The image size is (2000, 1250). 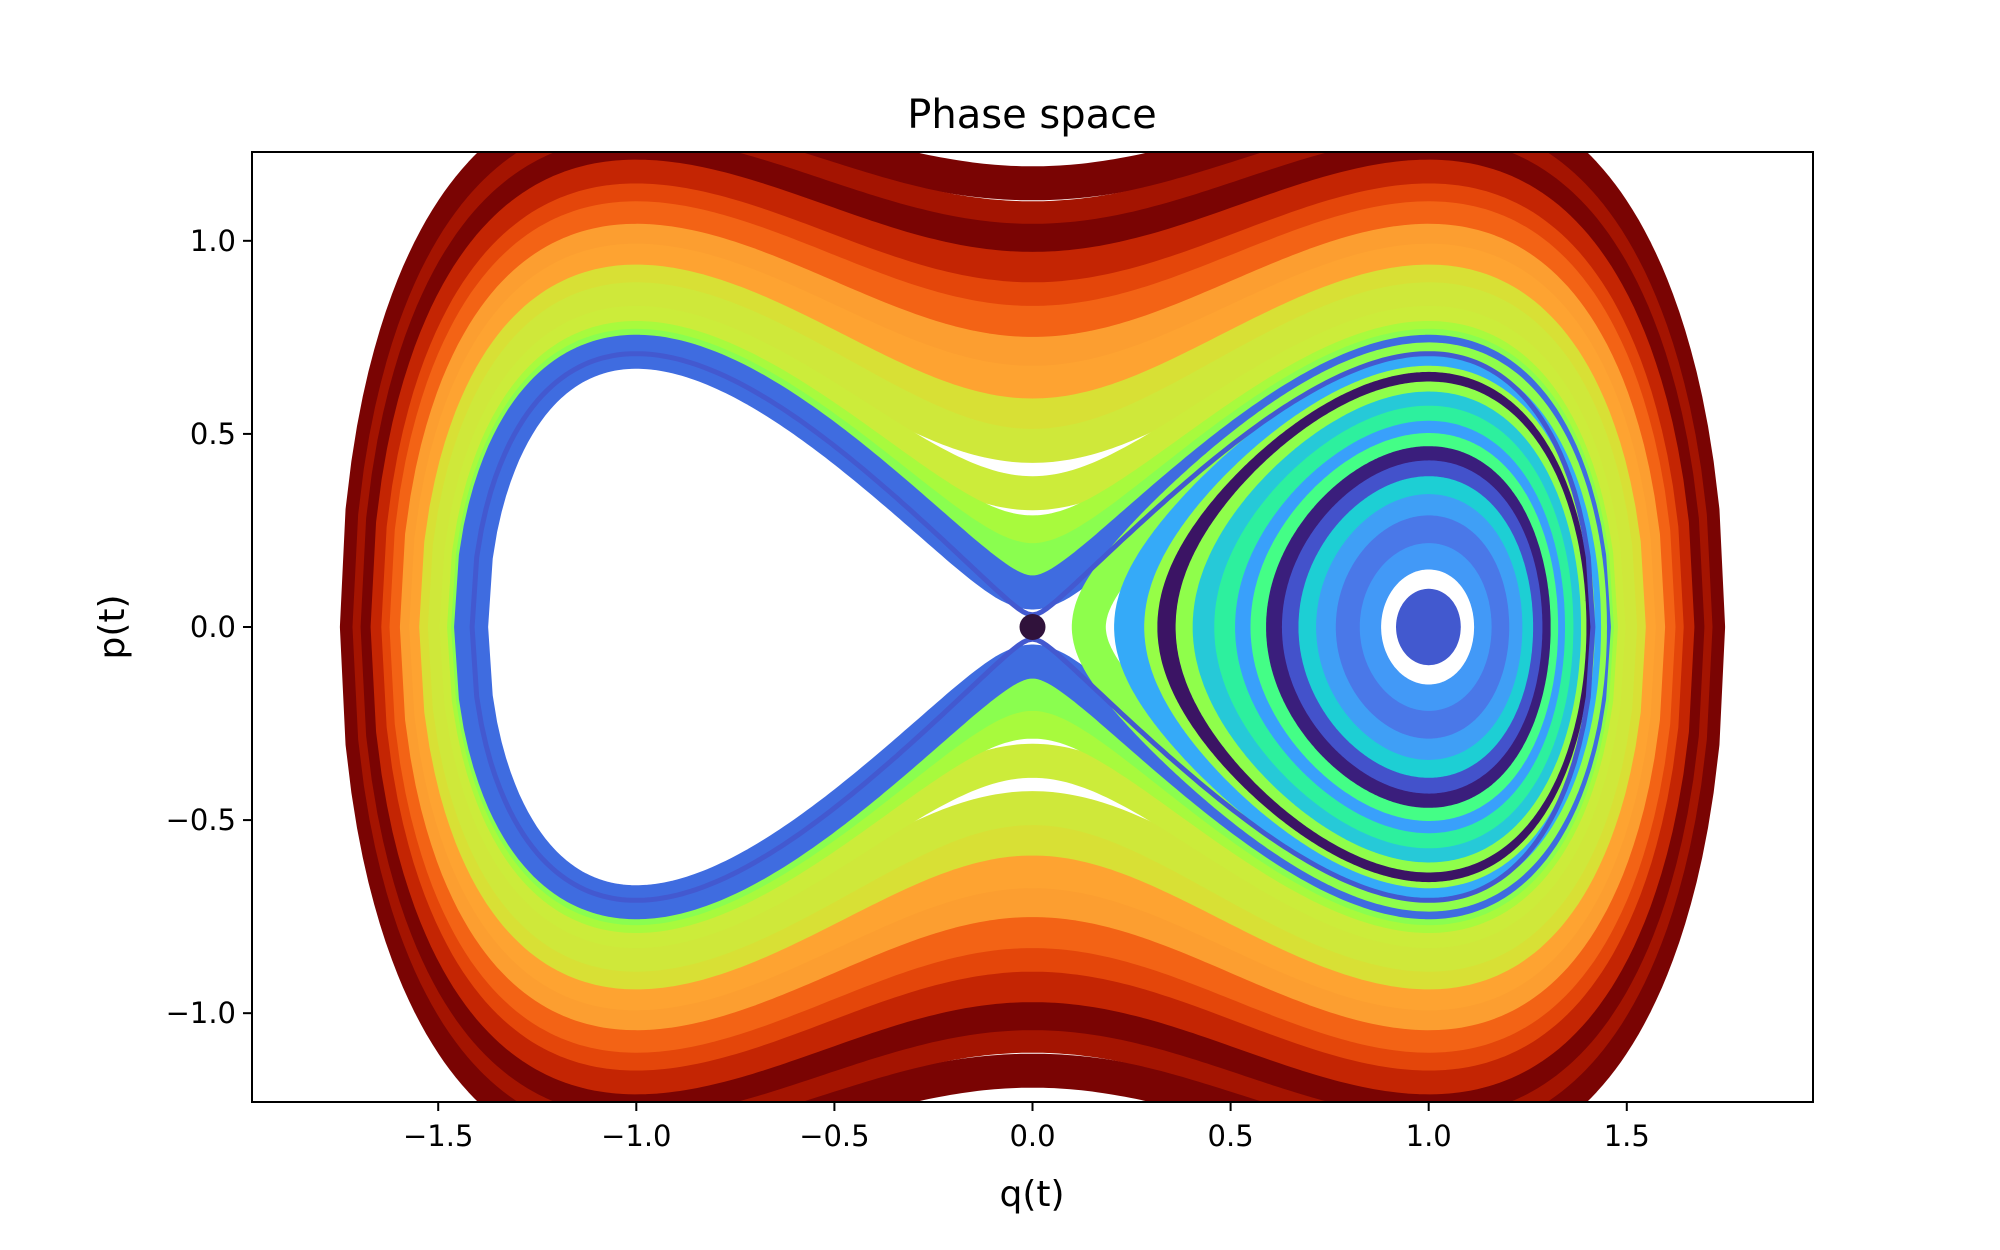 I want to click on y-axis-label: p(t), so click(x=112, y=626).